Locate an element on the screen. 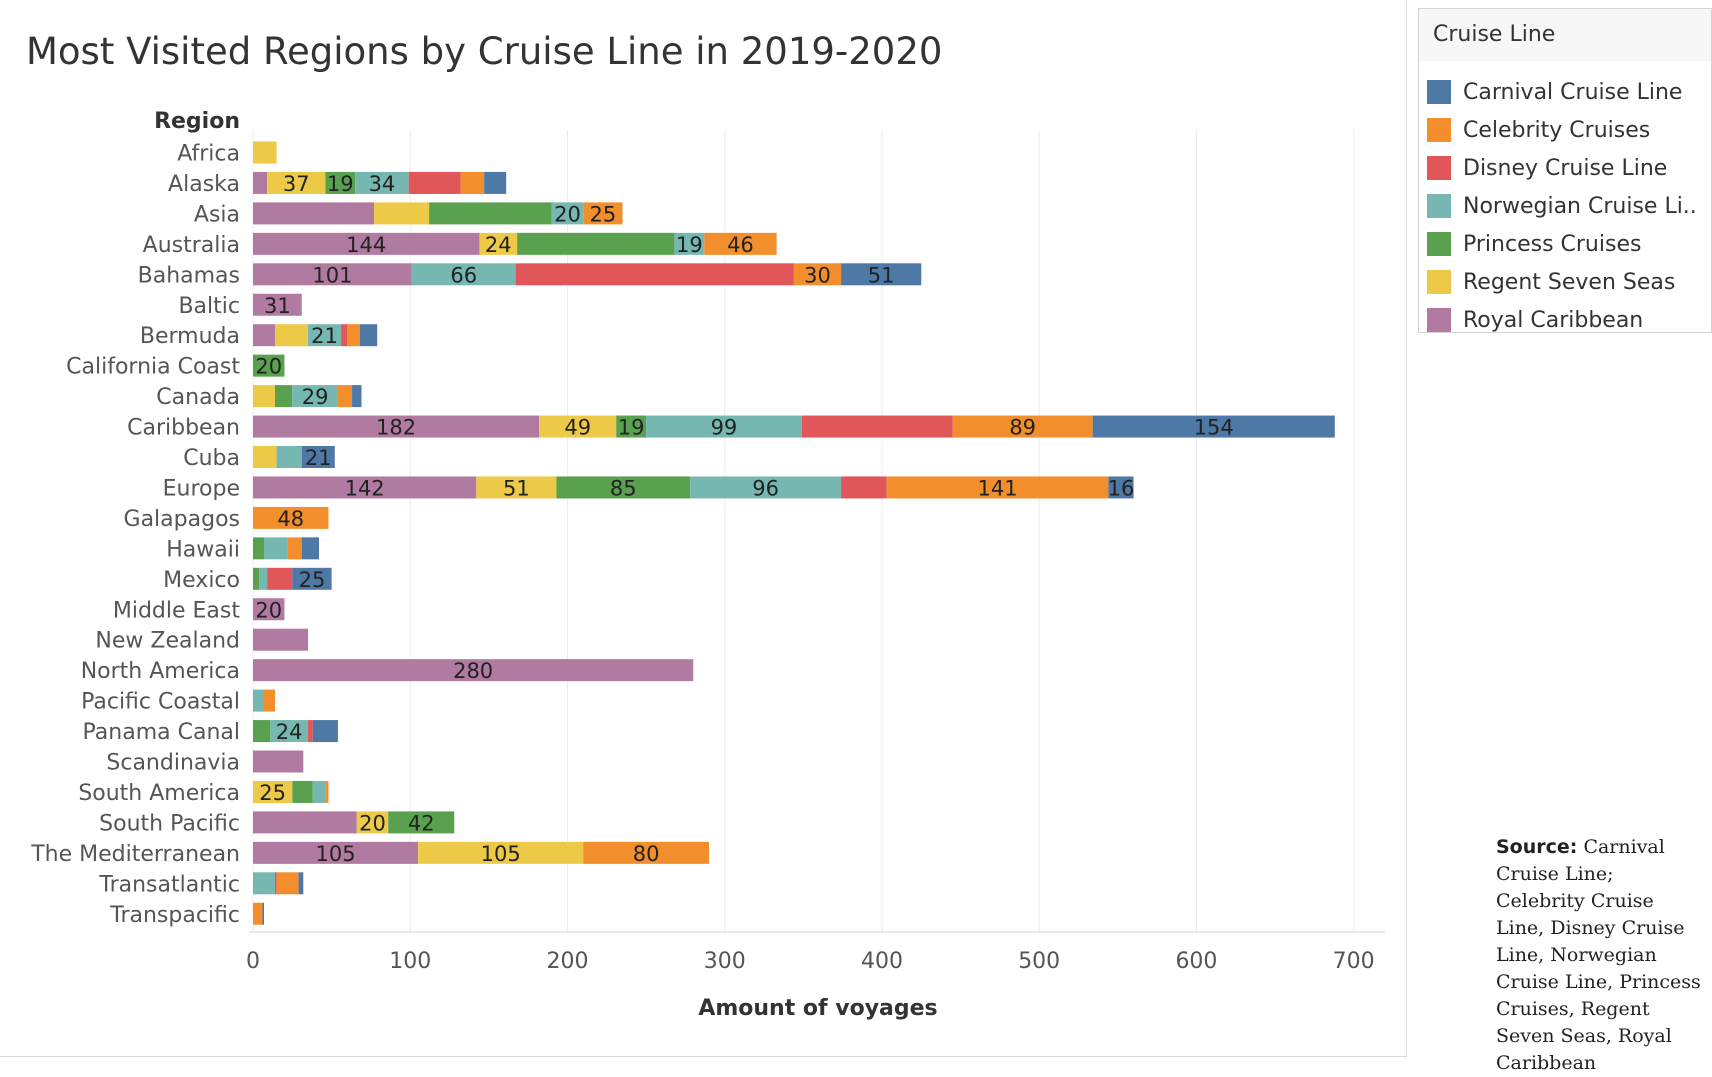 This screenshot has height=1077, width=1712. category-label: Asia is located at coordinates (217, 214).